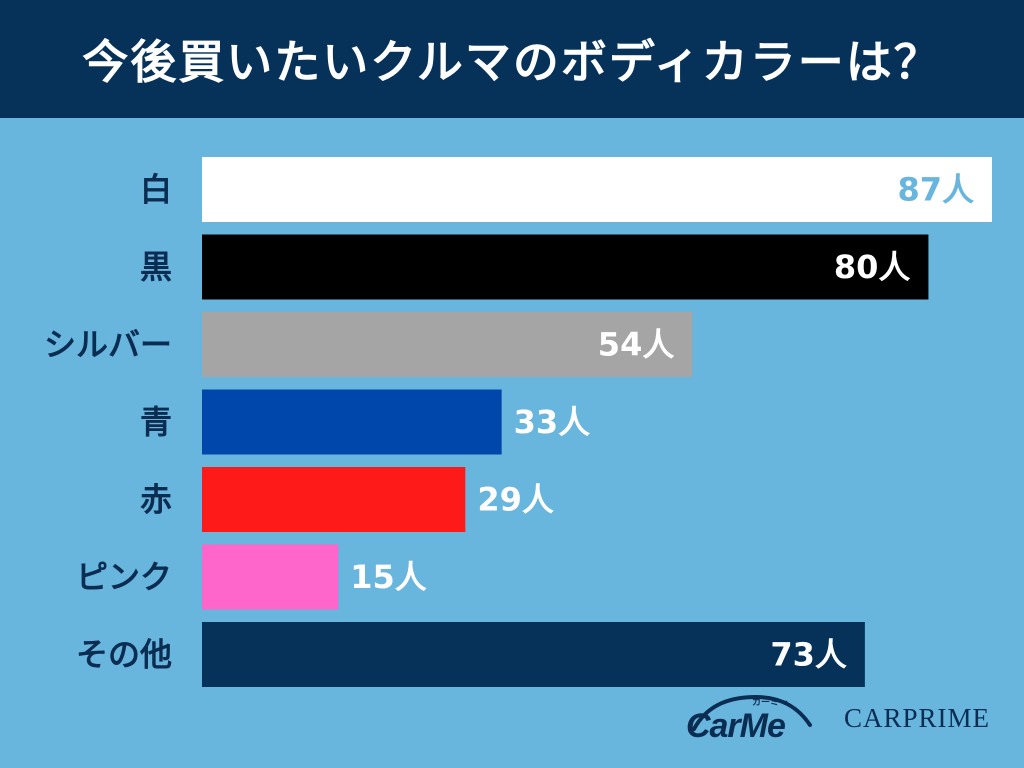 The width and height of the screenshot is (1024, 768). What do you see at coordinates (808, 655) in the screenshot?
I see `value-label: 73人` at bounding box center [808, 655].